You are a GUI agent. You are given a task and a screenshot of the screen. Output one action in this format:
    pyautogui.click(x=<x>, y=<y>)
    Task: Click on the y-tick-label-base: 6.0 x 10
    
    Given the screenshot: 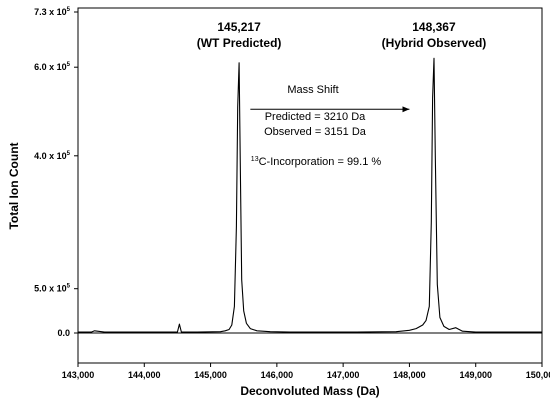 What is the action you would take?
    pyautogui.click(x=50, y=67)
    